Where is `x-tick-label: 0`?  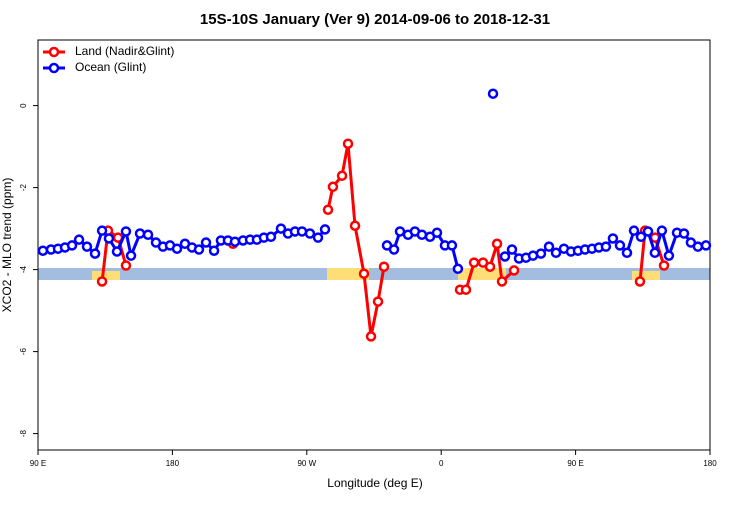
x-tick-label: 0 is located at coordinates (441, 463).